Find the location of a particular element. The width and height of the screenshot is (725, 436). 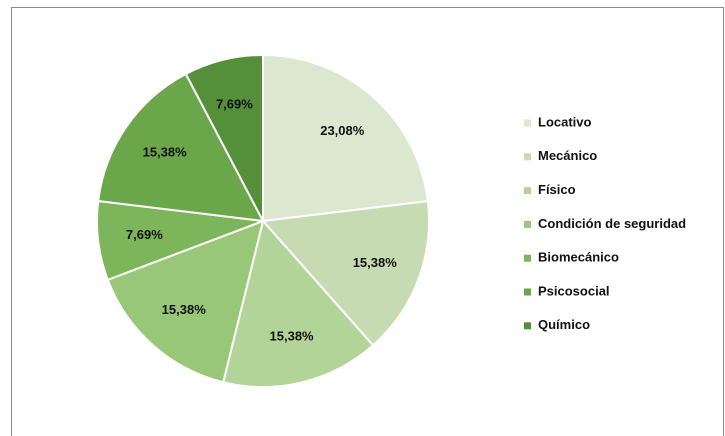

legend-label: Químico is located at coordinates (564, 324).